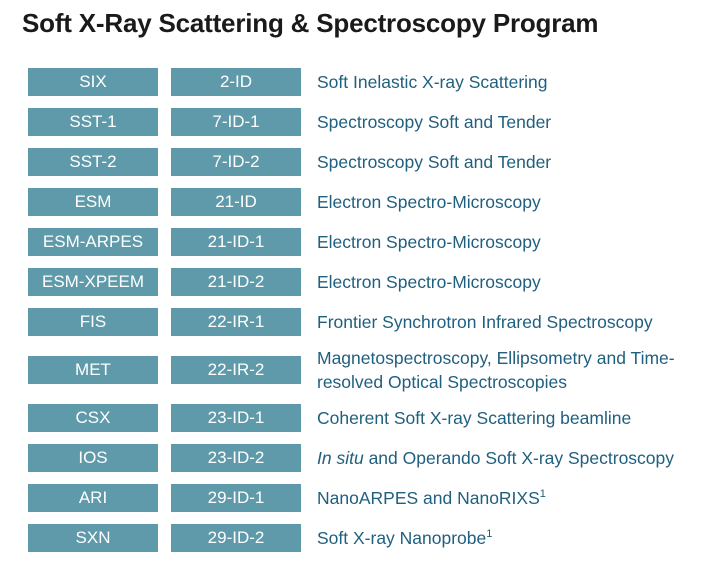 This screenshot has height=564, width=705. What do you see at coordinates (236, 82) in the screenshot?
I see `beamline-sector-badge: 2-ID` at bounding box center [236, 82].